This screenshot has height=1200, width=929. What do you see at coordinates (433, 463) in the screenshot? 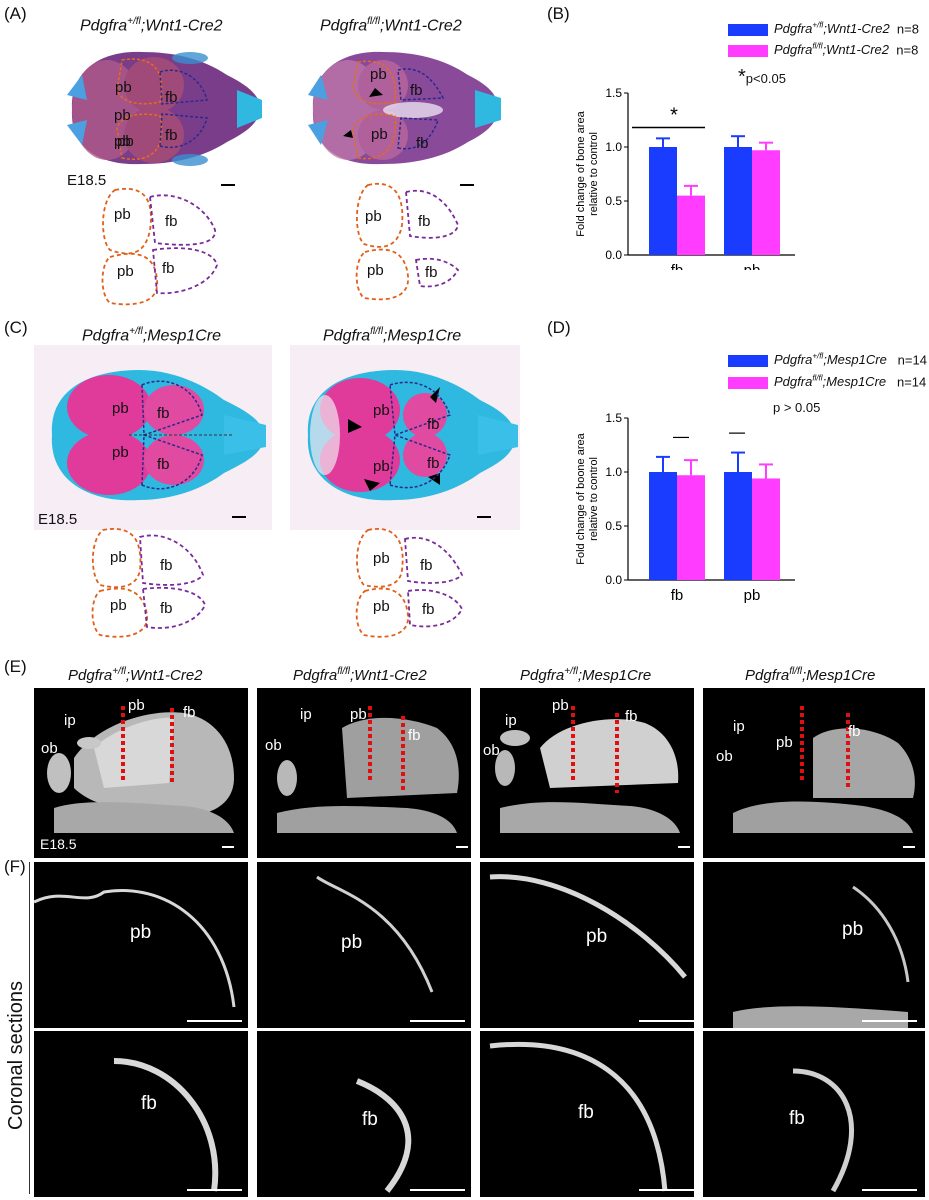
I see `skull-c-mutant-fb-bottom: fb` at bounding box center [433, 463].